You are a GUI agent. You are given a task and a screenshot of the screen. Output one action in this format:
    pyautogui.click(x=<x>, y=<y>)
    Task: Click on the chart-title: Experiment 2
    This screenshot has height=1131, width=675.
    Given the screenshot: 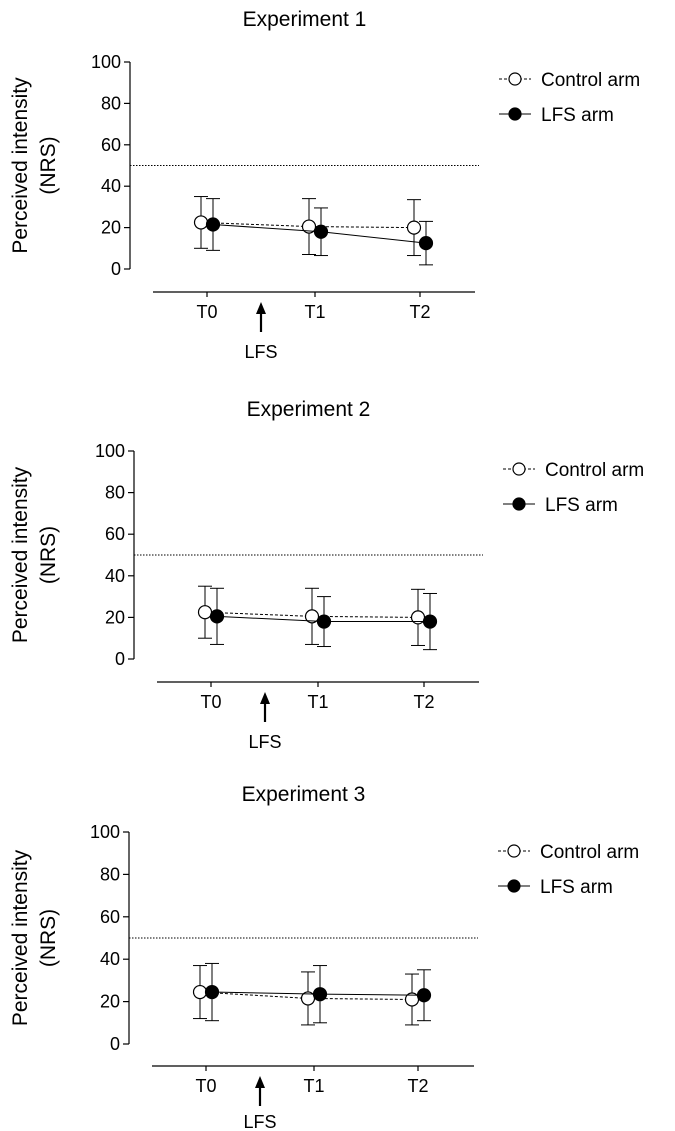 What is the action you would take?
    pyautogui.click(x=309, y=409)
    